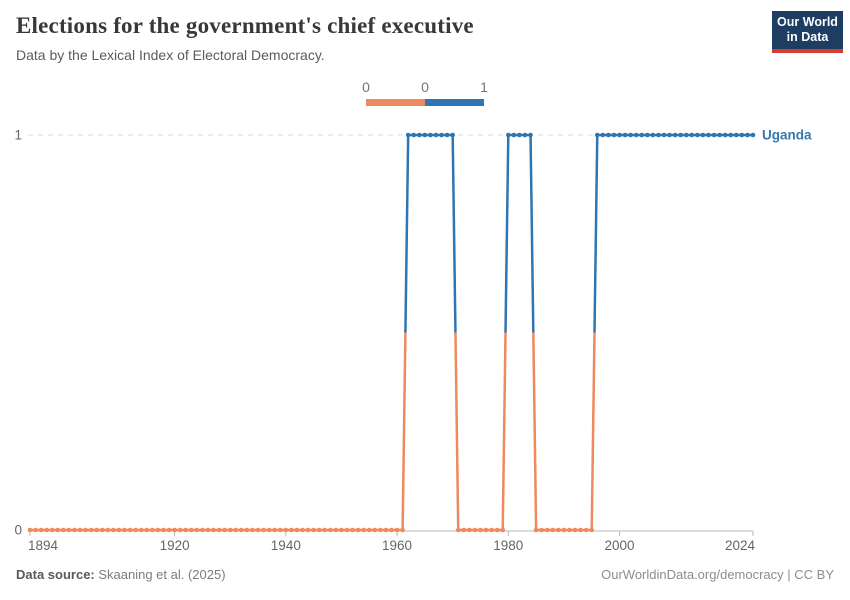 Image resolution: width=850 pixels, height=600 pixels. What do you see at coordinates (366, 87) in the screenshot?
I see `legend-label-min: 0` at bounding box center [366, 87].